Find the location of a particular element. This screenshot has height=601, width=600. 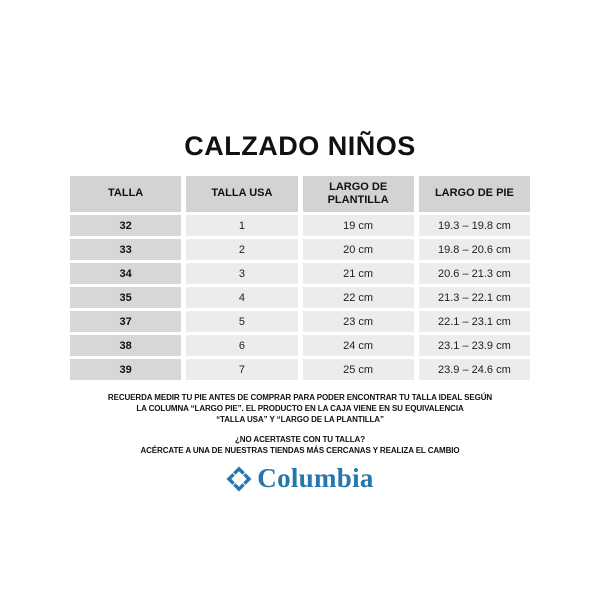

value-cell: 23 cm is located at coordinates (358, 321).